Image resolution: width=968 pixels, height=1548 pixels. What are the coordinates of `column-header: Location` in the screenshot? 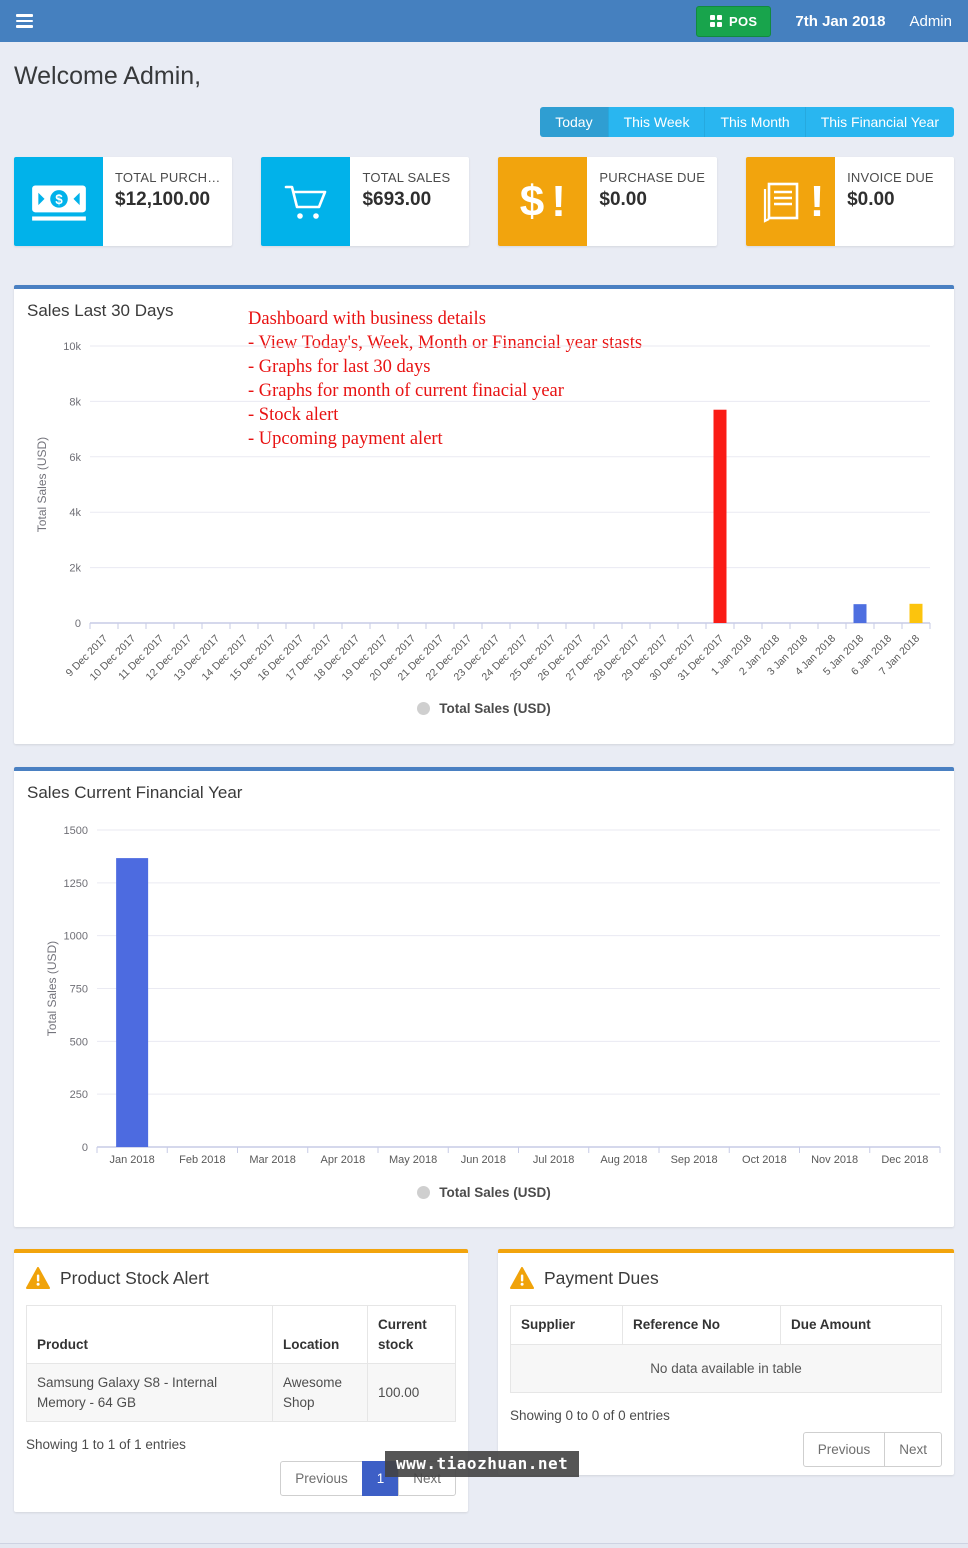 It's located at (320, 1334).